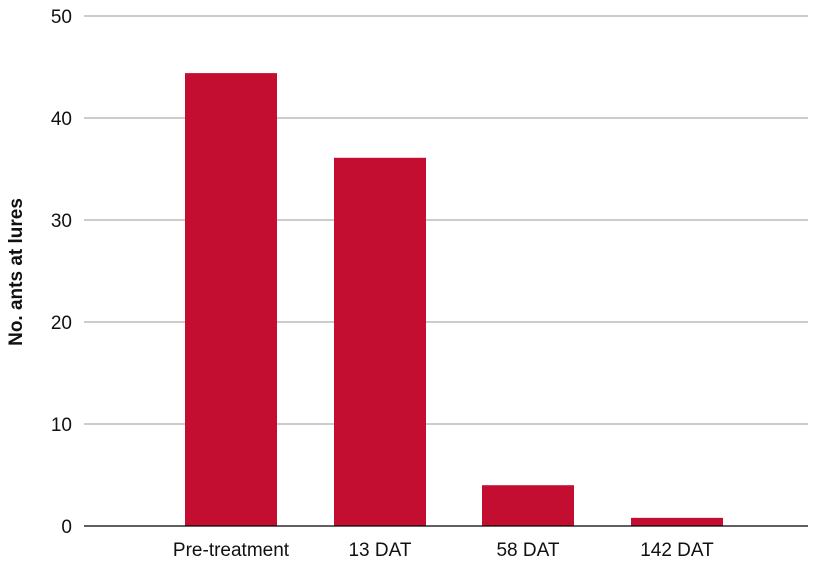 The width and height of the screenshot is (821, 572). Describe the element at coordinates (61, 17) in the screenshot. I see `y-tick-label: 50` at that location.